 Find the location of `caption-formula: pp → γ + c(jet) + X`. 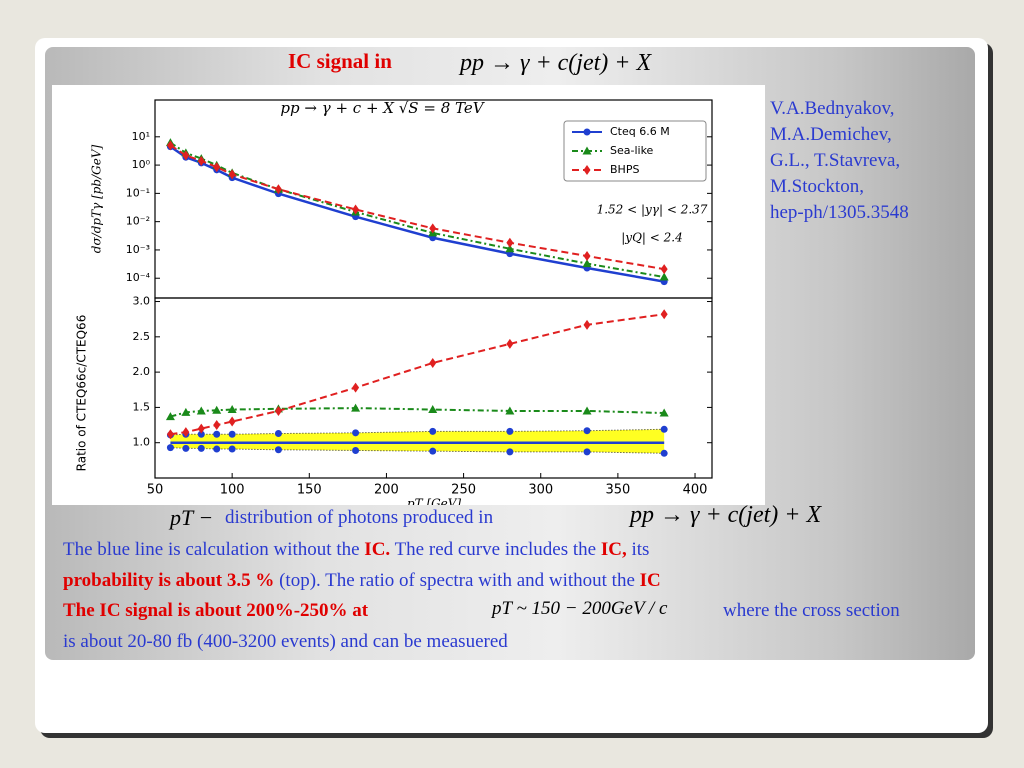

caption-formula: pp → γ + c(jet) + X is located at coordinates (726, 515).